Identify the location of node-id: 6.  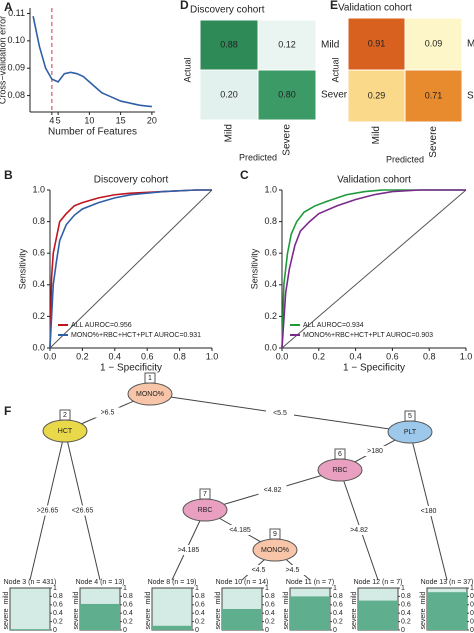
(340, 454).